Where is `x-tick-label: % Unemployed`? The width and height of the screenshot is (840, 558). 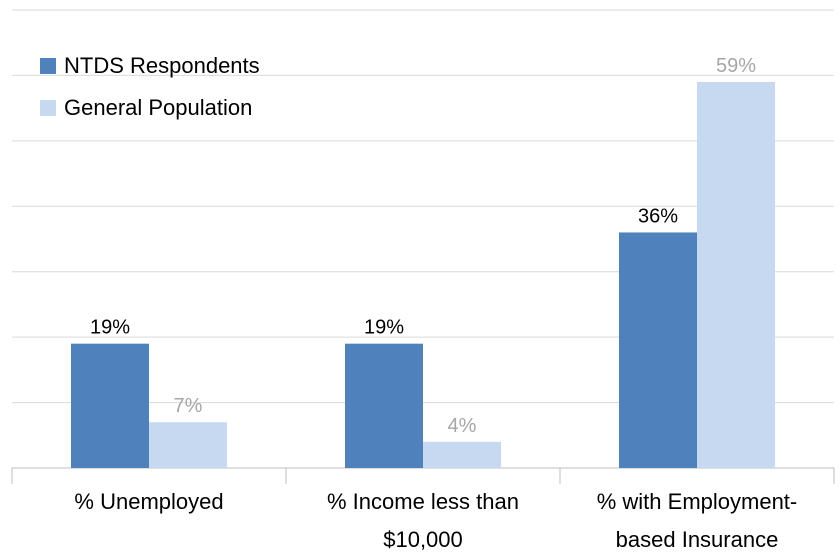 x-tick-label: % Unemployed is located at coordinates (148, 501).